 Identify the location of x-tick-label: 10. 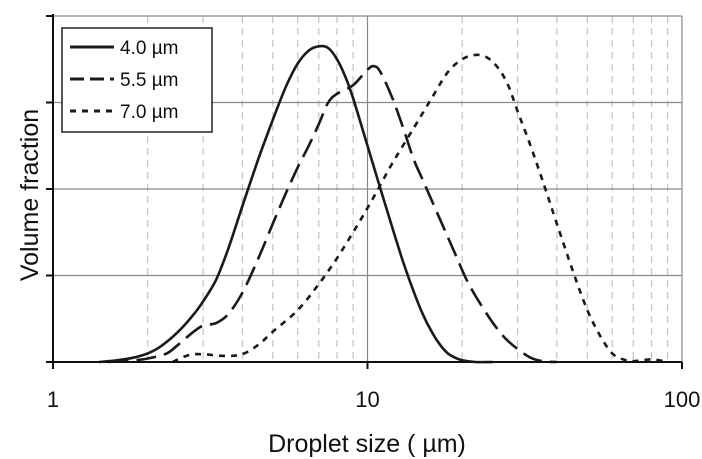
(367, 399).